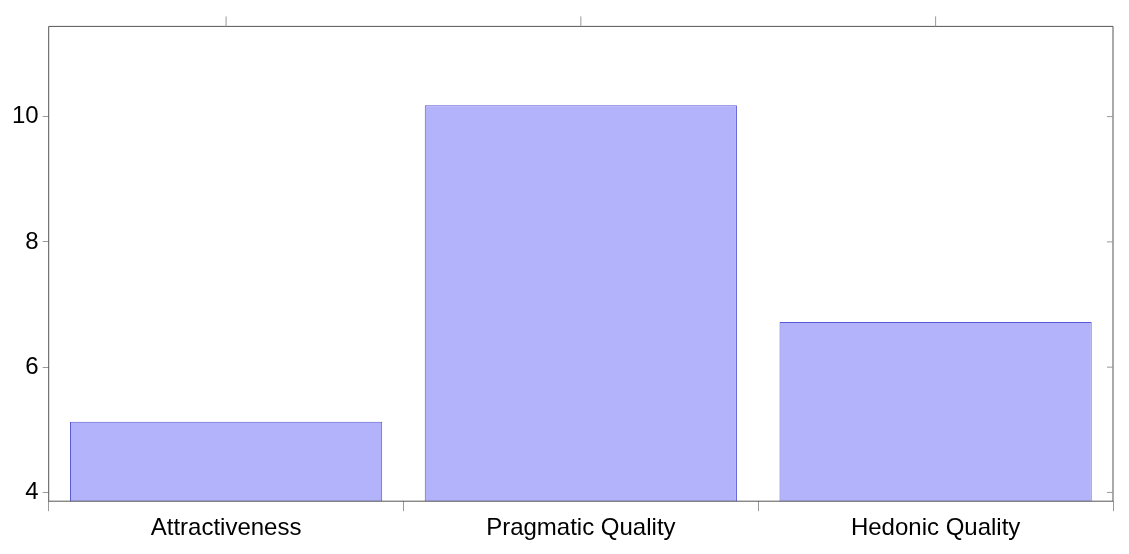  I want to click on x-tick-label: Pragmatic Quality, so click(581, 527).